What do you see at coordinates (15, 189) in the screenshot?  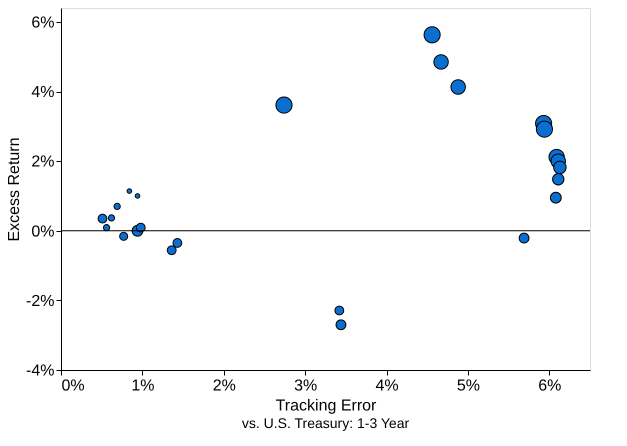 I see `y-axis-title: Excess Return` at bounding box center [15, 189].